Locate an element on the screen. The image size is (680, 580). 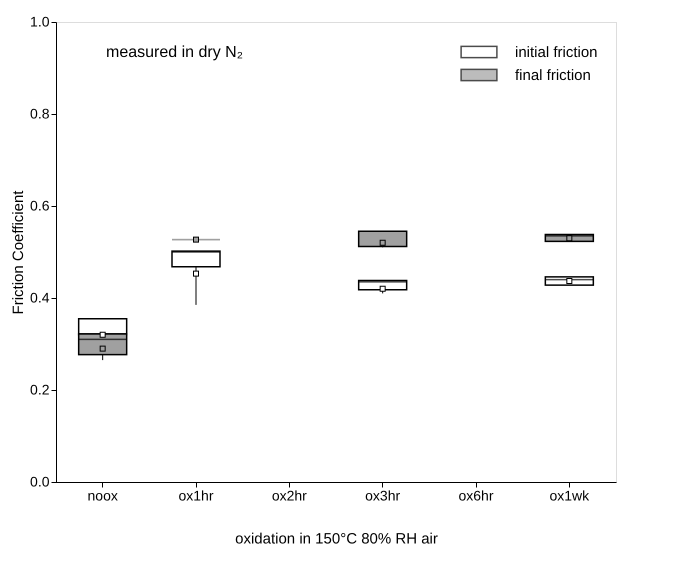
y-tick-label: 0.0 is located at coordinates (40, 482).